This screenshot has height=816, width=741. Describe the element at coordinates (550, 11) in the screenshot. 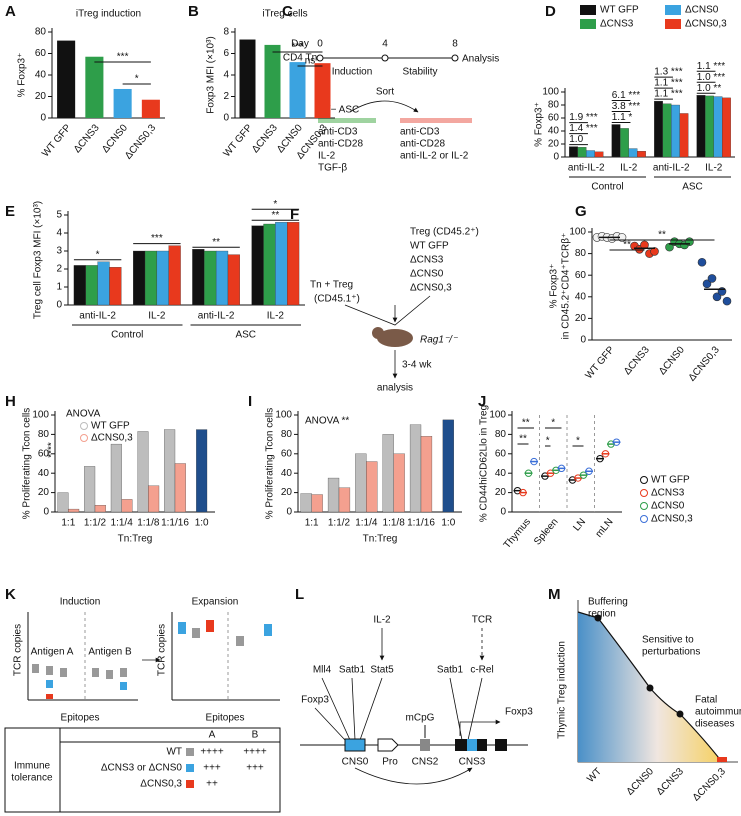

I see `panel-letter: D` at that location.